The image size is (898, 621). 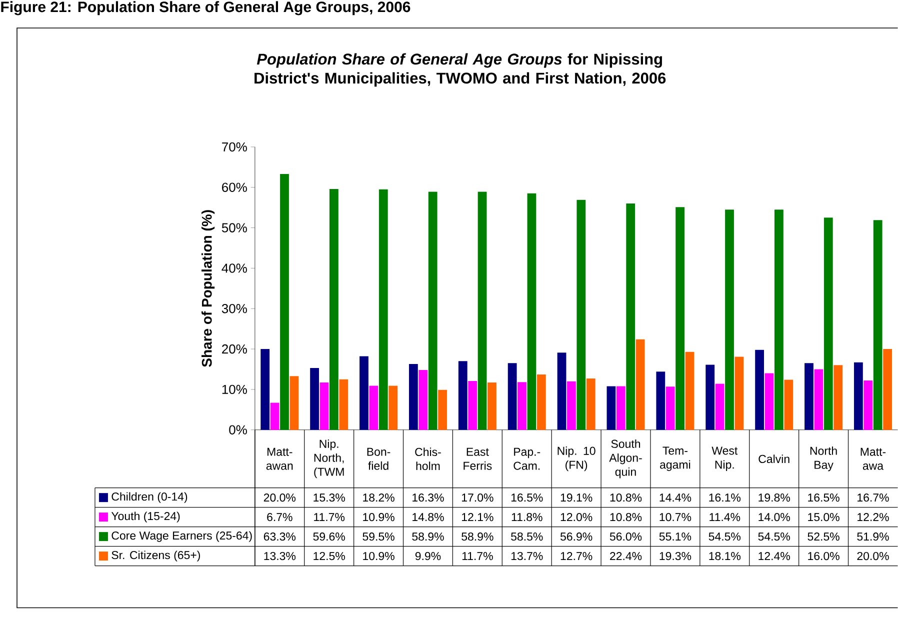 What do you see at coordinates (724, 536) in the screenshot?
I see `data-label: 54.5%` at bounding box center [724, 536].